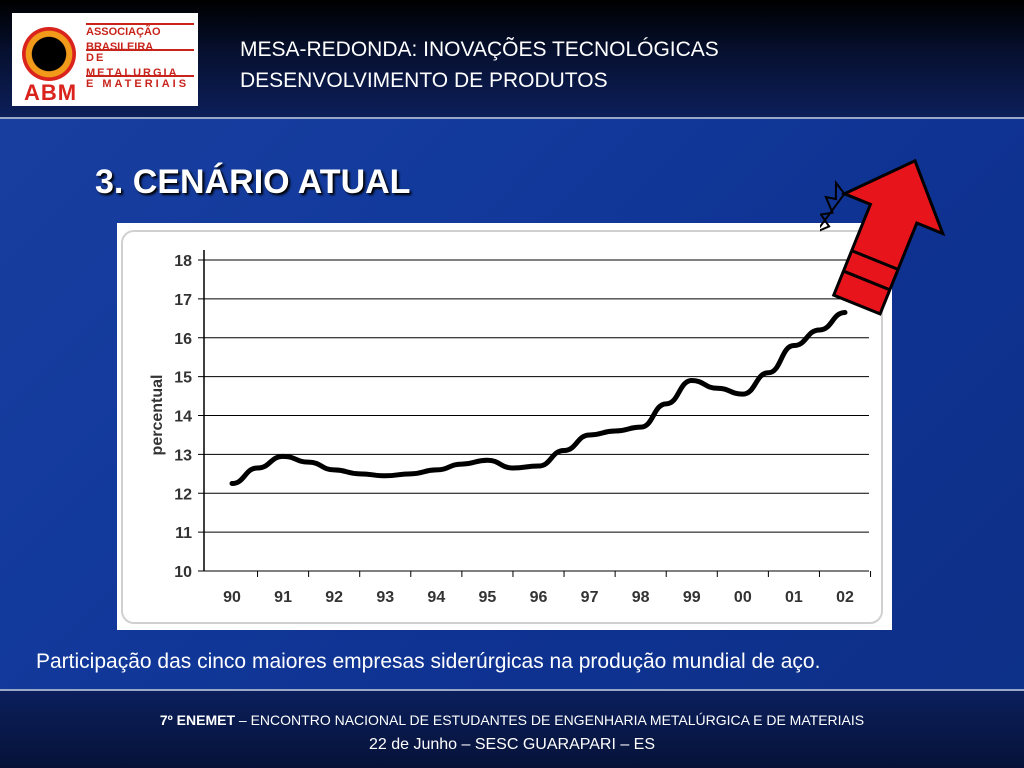 The image size is (1024, 768). I want to click on x-tick-label: 90, so click(232, 597).